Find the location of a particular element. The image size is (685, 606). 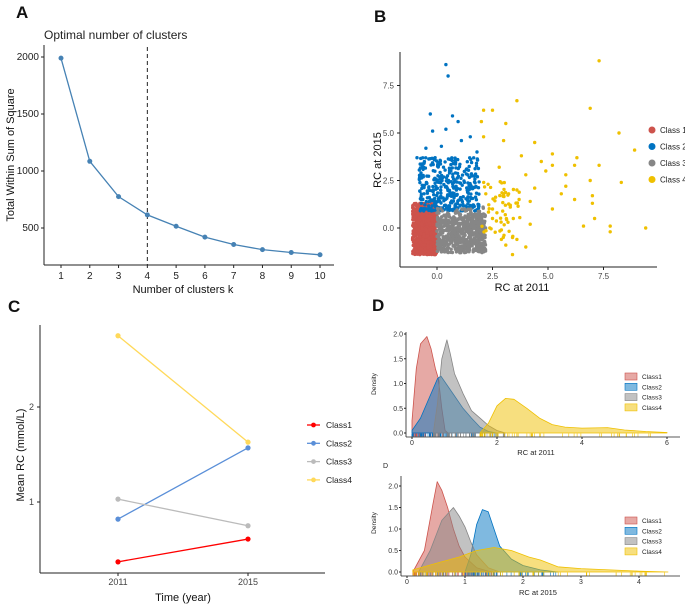

x-tick-label: 1 is located at coordinates (465, 582).